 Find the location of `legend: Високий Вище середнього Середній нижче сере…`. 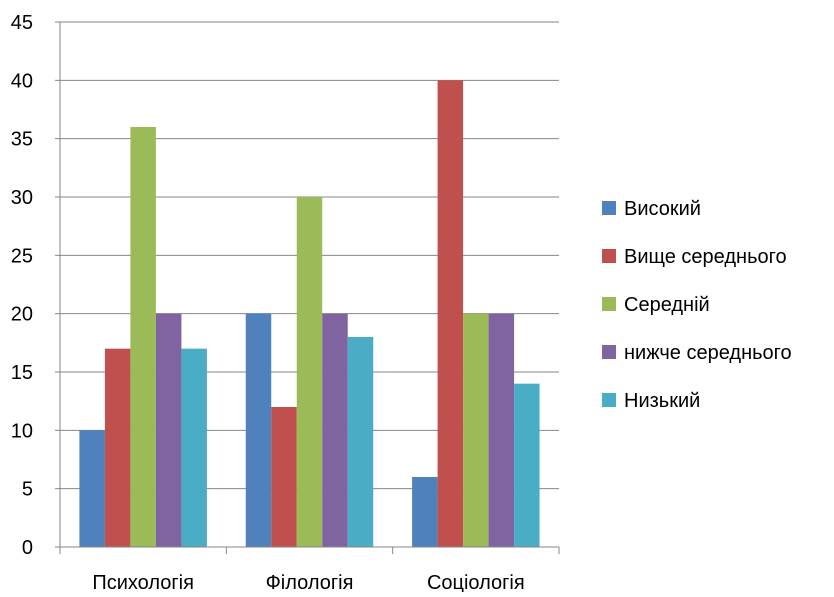

legend: Високий Вище середнього Середній нижче сере… is located at coordinates (697, 305).